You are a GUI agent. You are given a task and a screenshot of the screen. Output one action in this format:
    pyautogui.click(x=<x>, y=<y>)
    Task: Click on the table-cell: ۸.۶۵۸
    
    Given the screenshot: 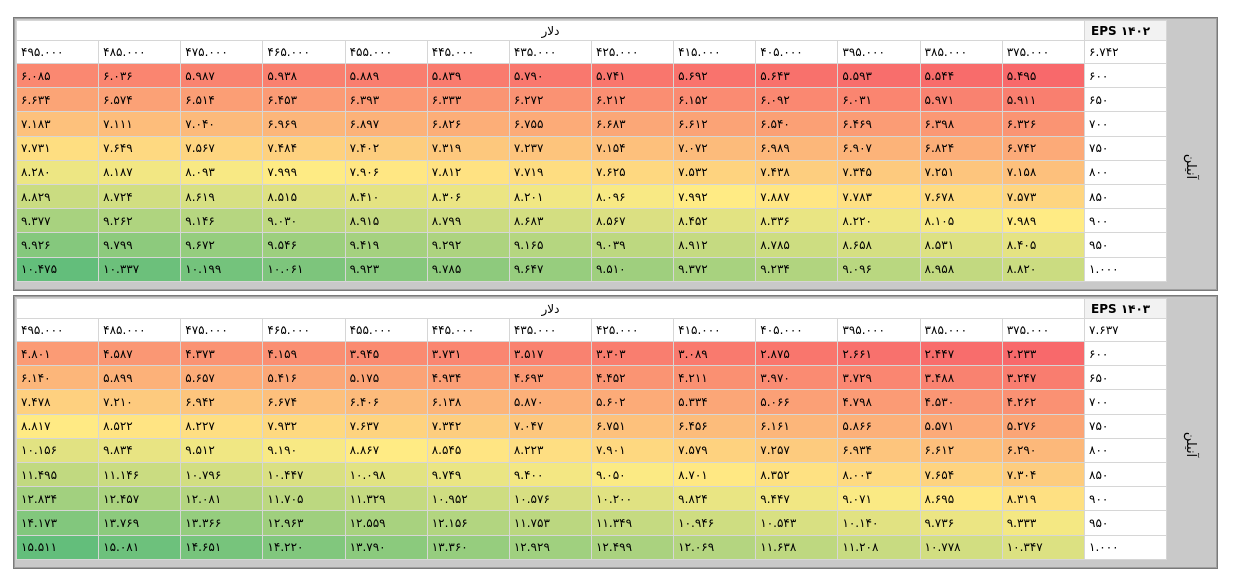 What is the action you would take?
    pyautogui.click(x=879, y=245)
    